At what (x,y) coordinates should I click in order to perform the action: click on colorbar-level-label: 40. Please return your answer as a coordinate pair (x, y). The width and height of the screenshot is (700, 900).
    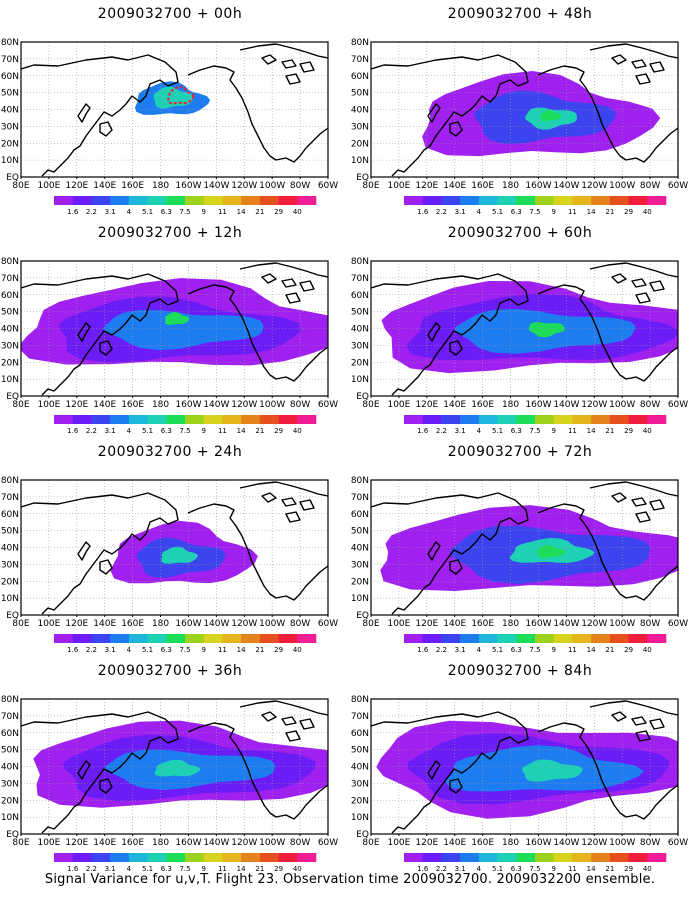
    Looking at the image, I should click on (297, 212).